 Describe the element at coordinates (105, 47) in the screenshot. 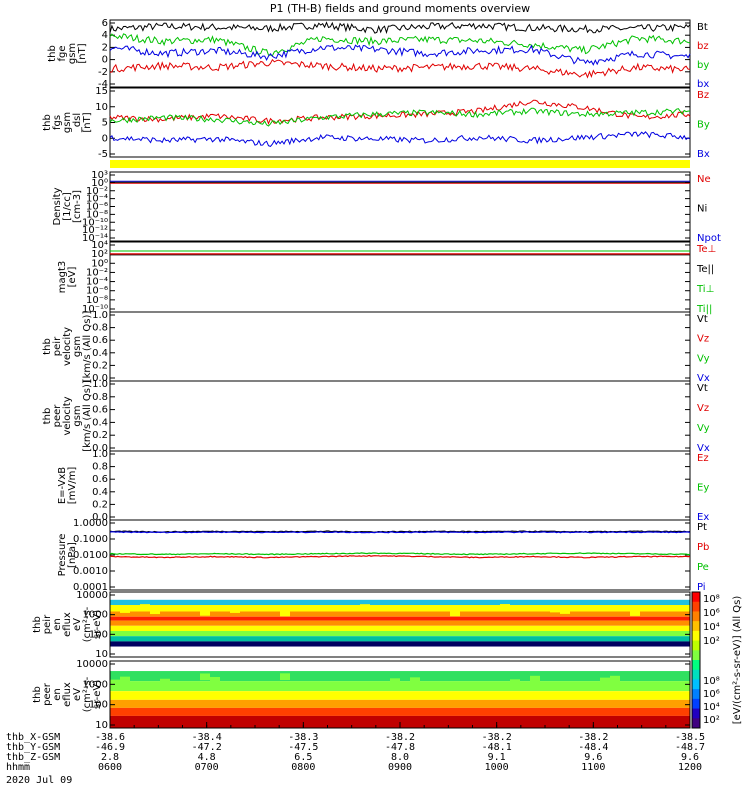

I see `y-tick-label: 2` at that location.